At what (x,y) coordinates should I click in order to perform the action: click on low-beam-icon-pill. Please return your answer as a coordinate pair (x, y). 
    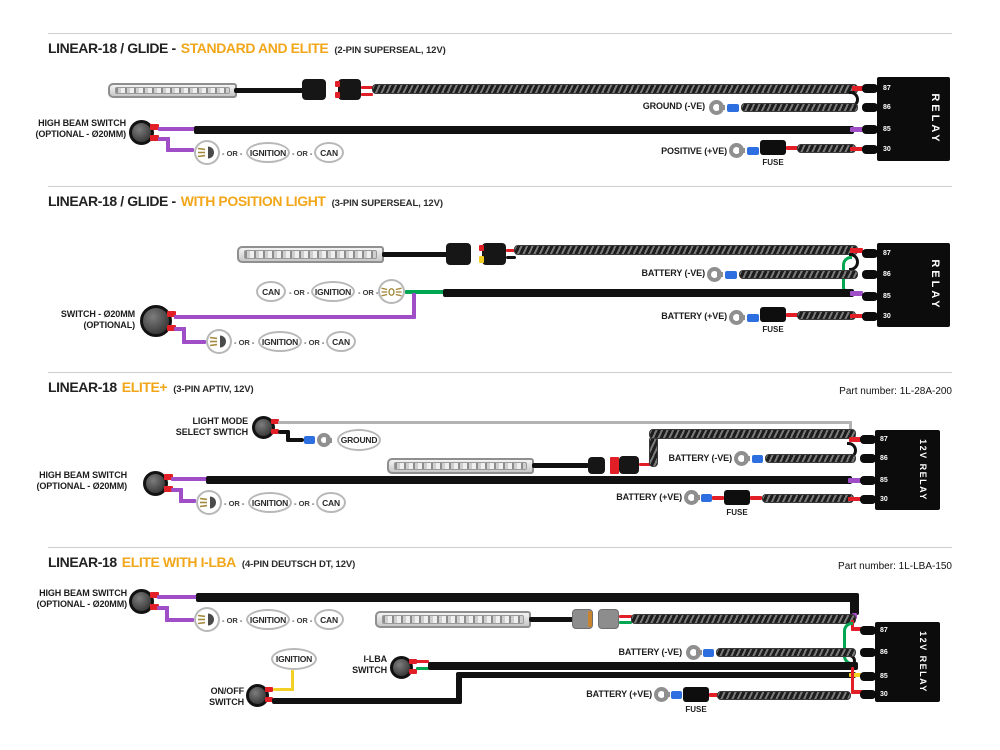
    Looking at the image, I should click on (209, 502).